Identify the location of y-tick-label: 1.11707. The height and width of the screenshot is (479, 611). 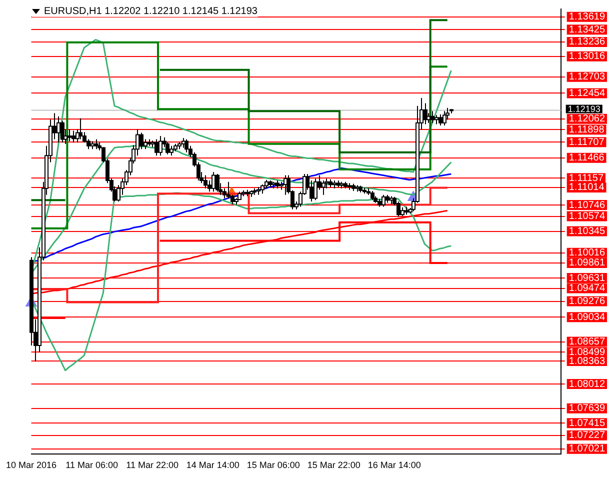
(586, 142).